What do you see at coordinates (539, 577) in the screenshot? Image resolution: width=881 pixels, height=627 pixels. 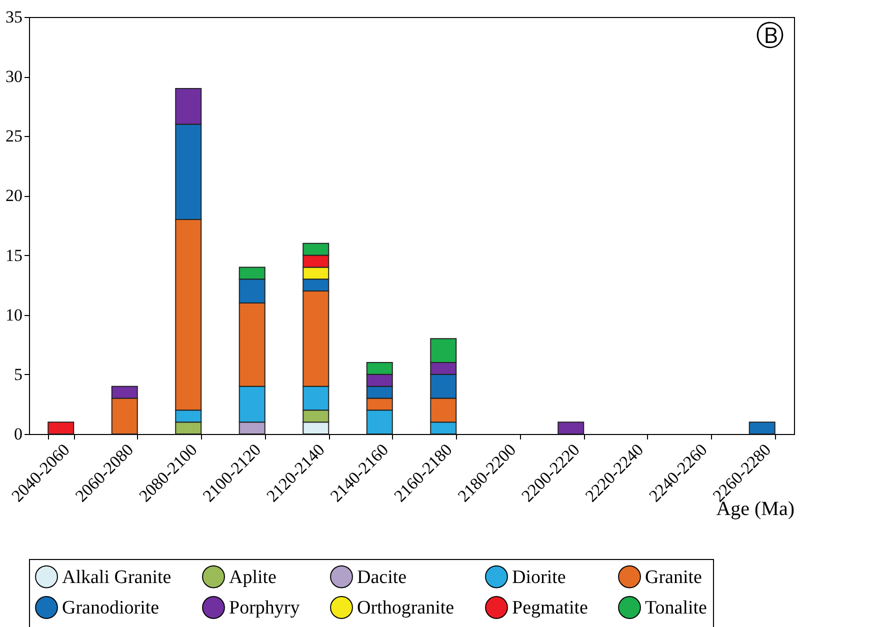 I see `legend-label: Diorite` at bounding box center [539, 577].